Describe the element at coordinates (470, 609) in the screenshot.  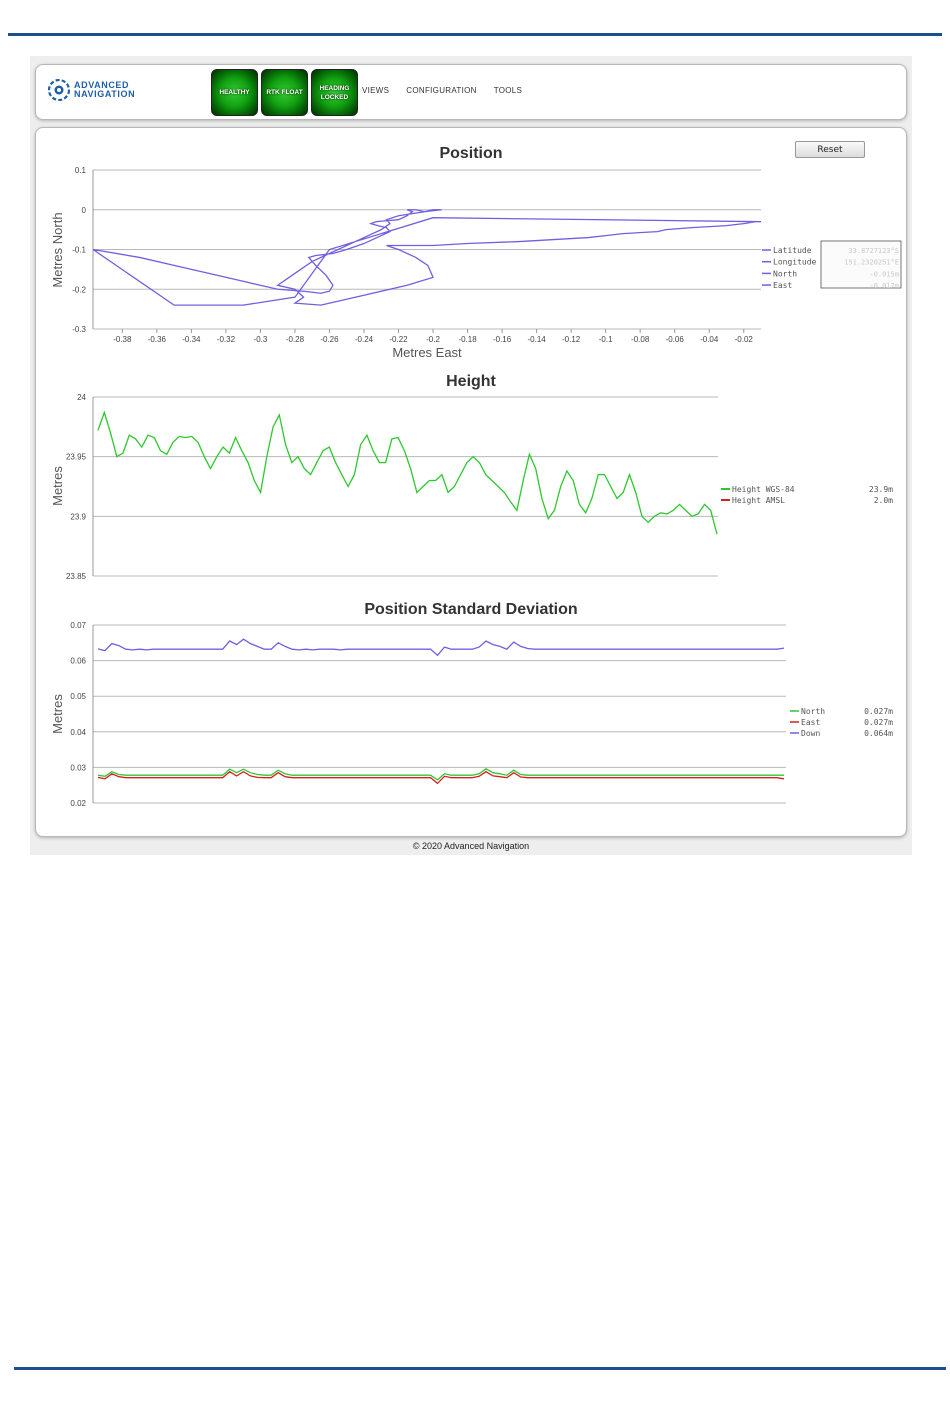
I see `stddev-chart-title: Position Standard Deviation` at that location.